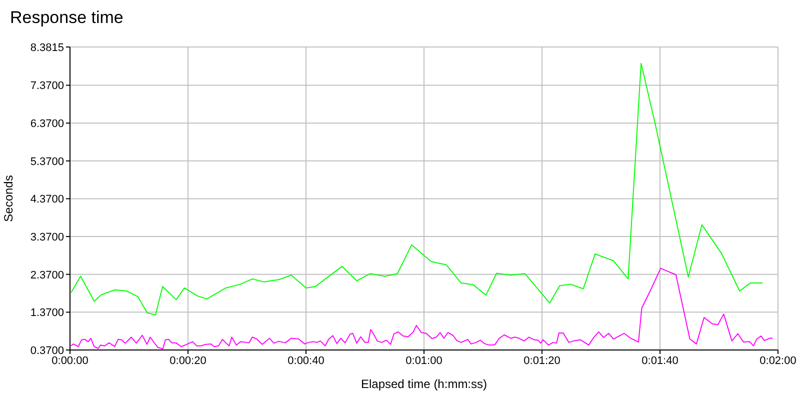 This screenshot has width=800, height=400. I want to click on y-tick-label: 6.3700, so click(47, 124).